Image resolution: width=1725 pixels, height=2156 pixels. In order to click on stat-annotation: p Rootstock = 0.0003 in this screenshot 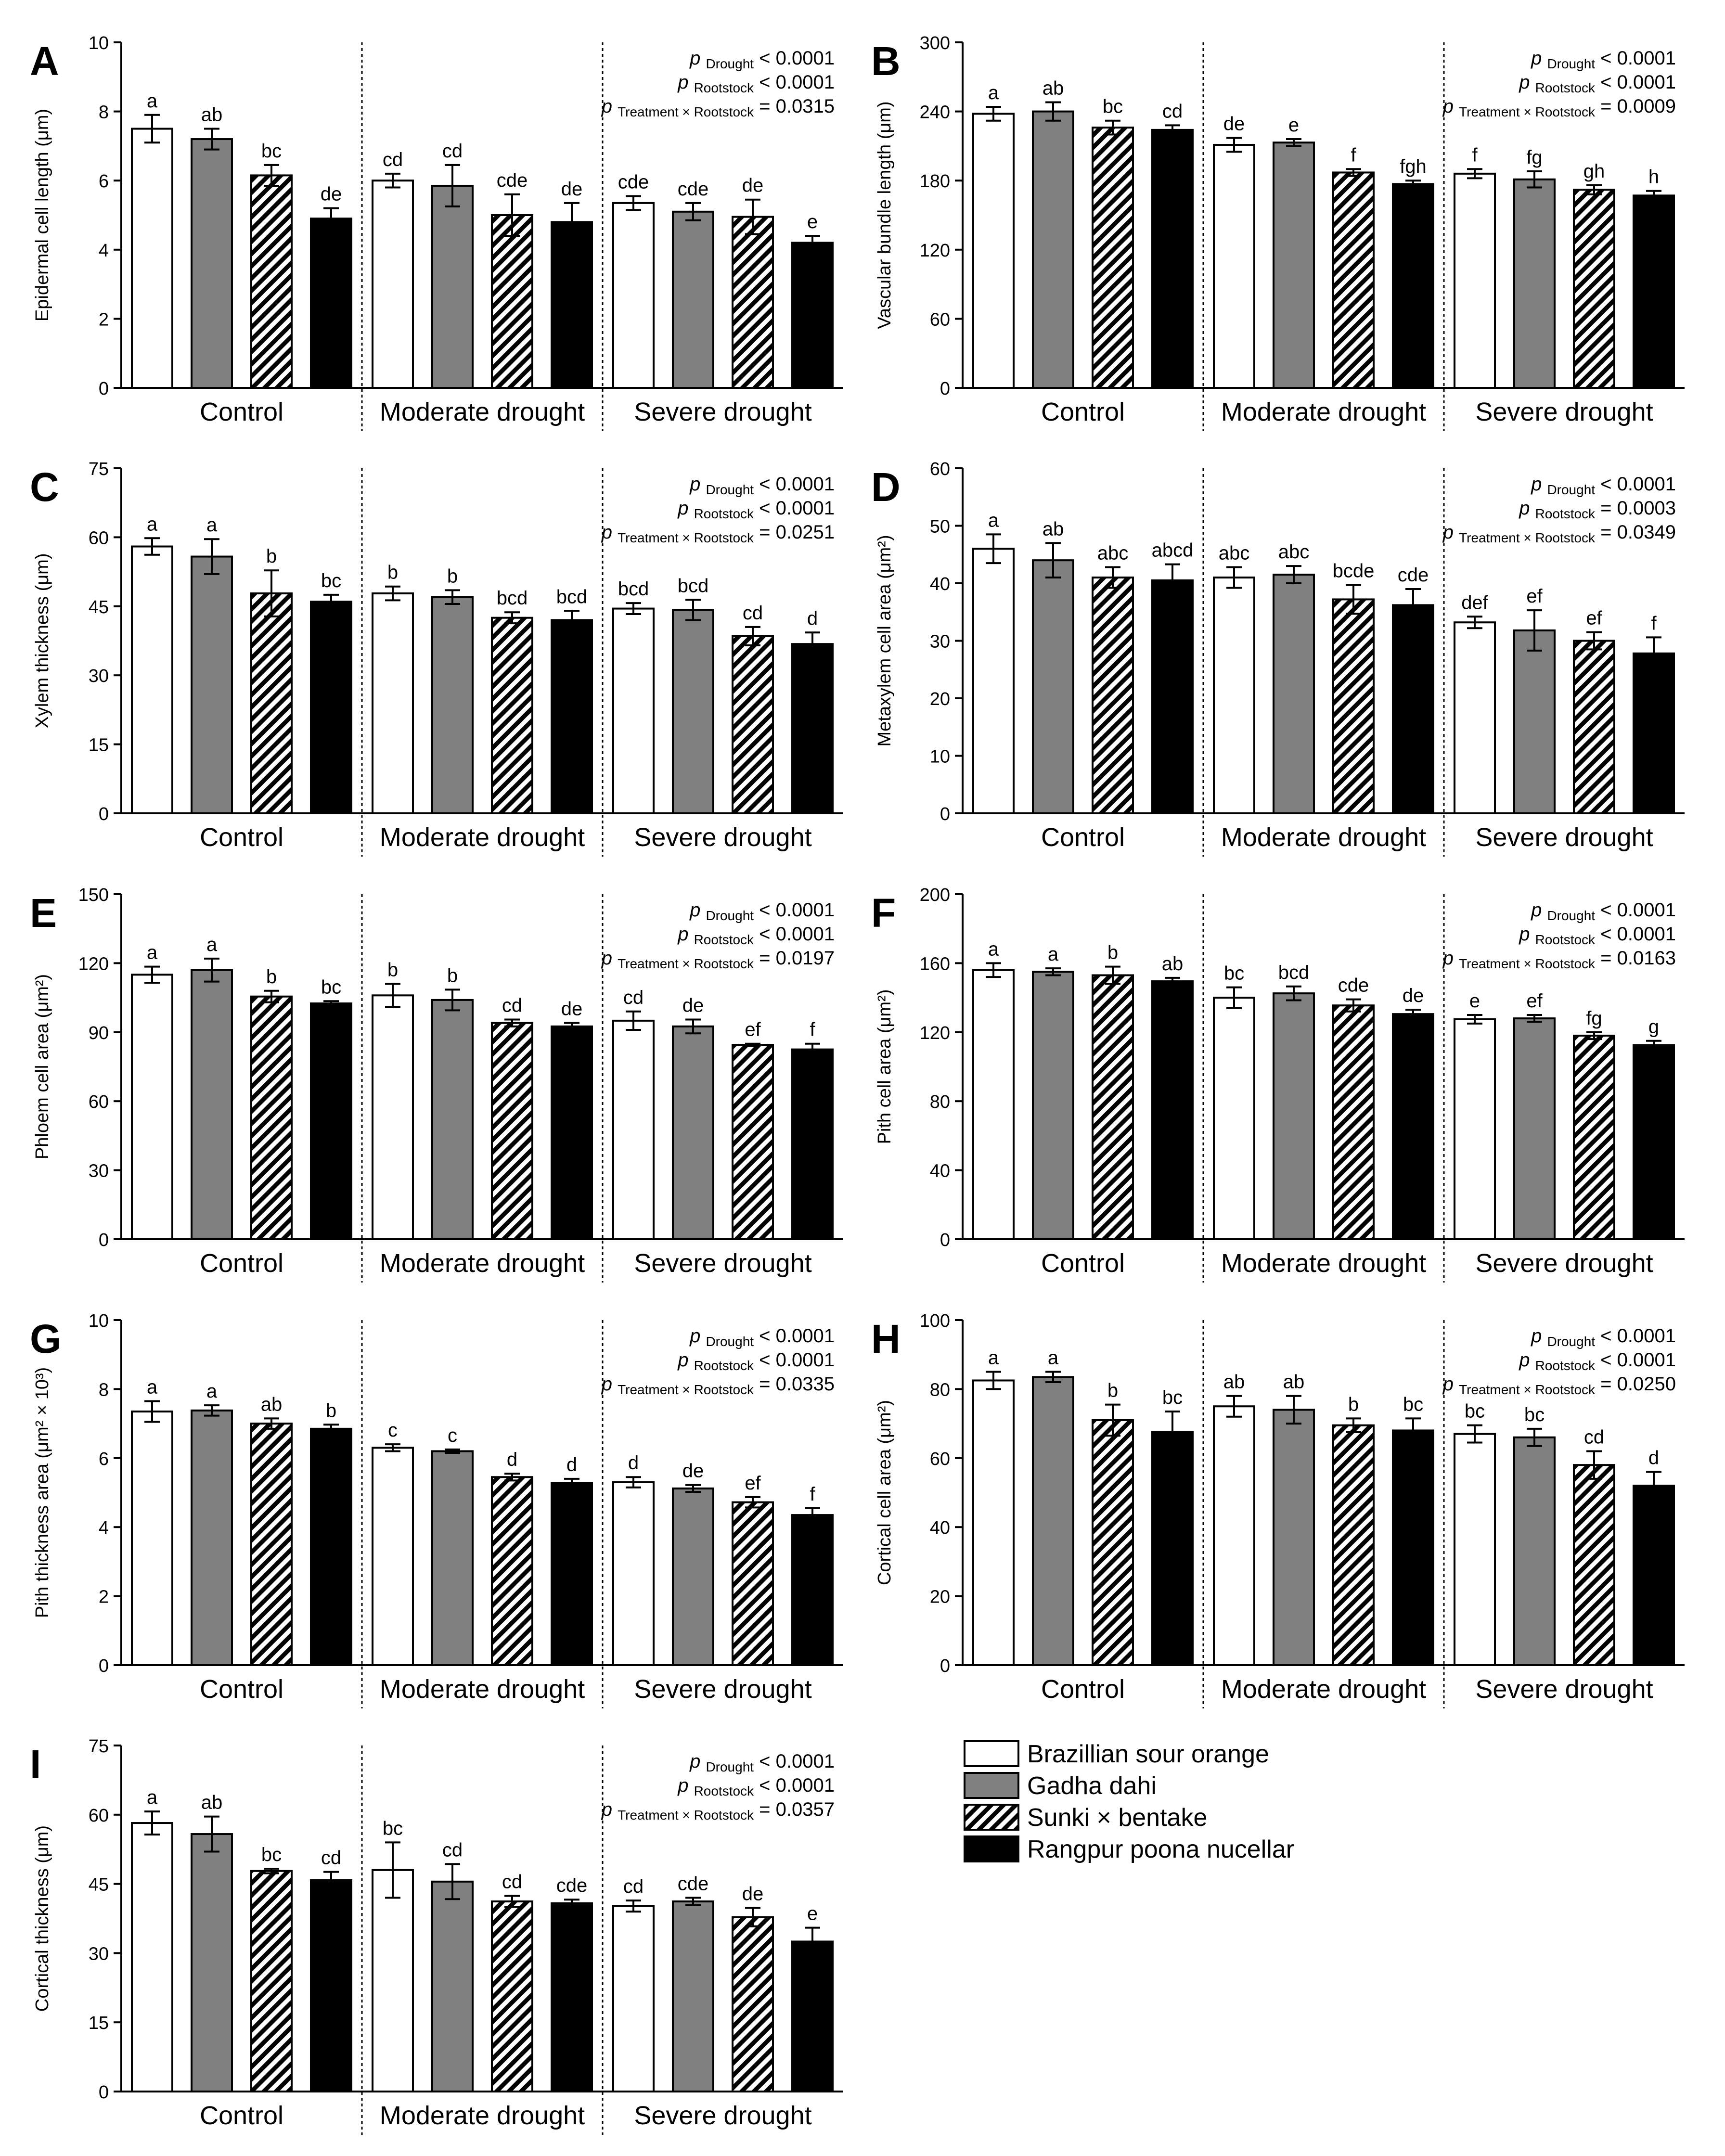, I will do `click(1597, 509)`.